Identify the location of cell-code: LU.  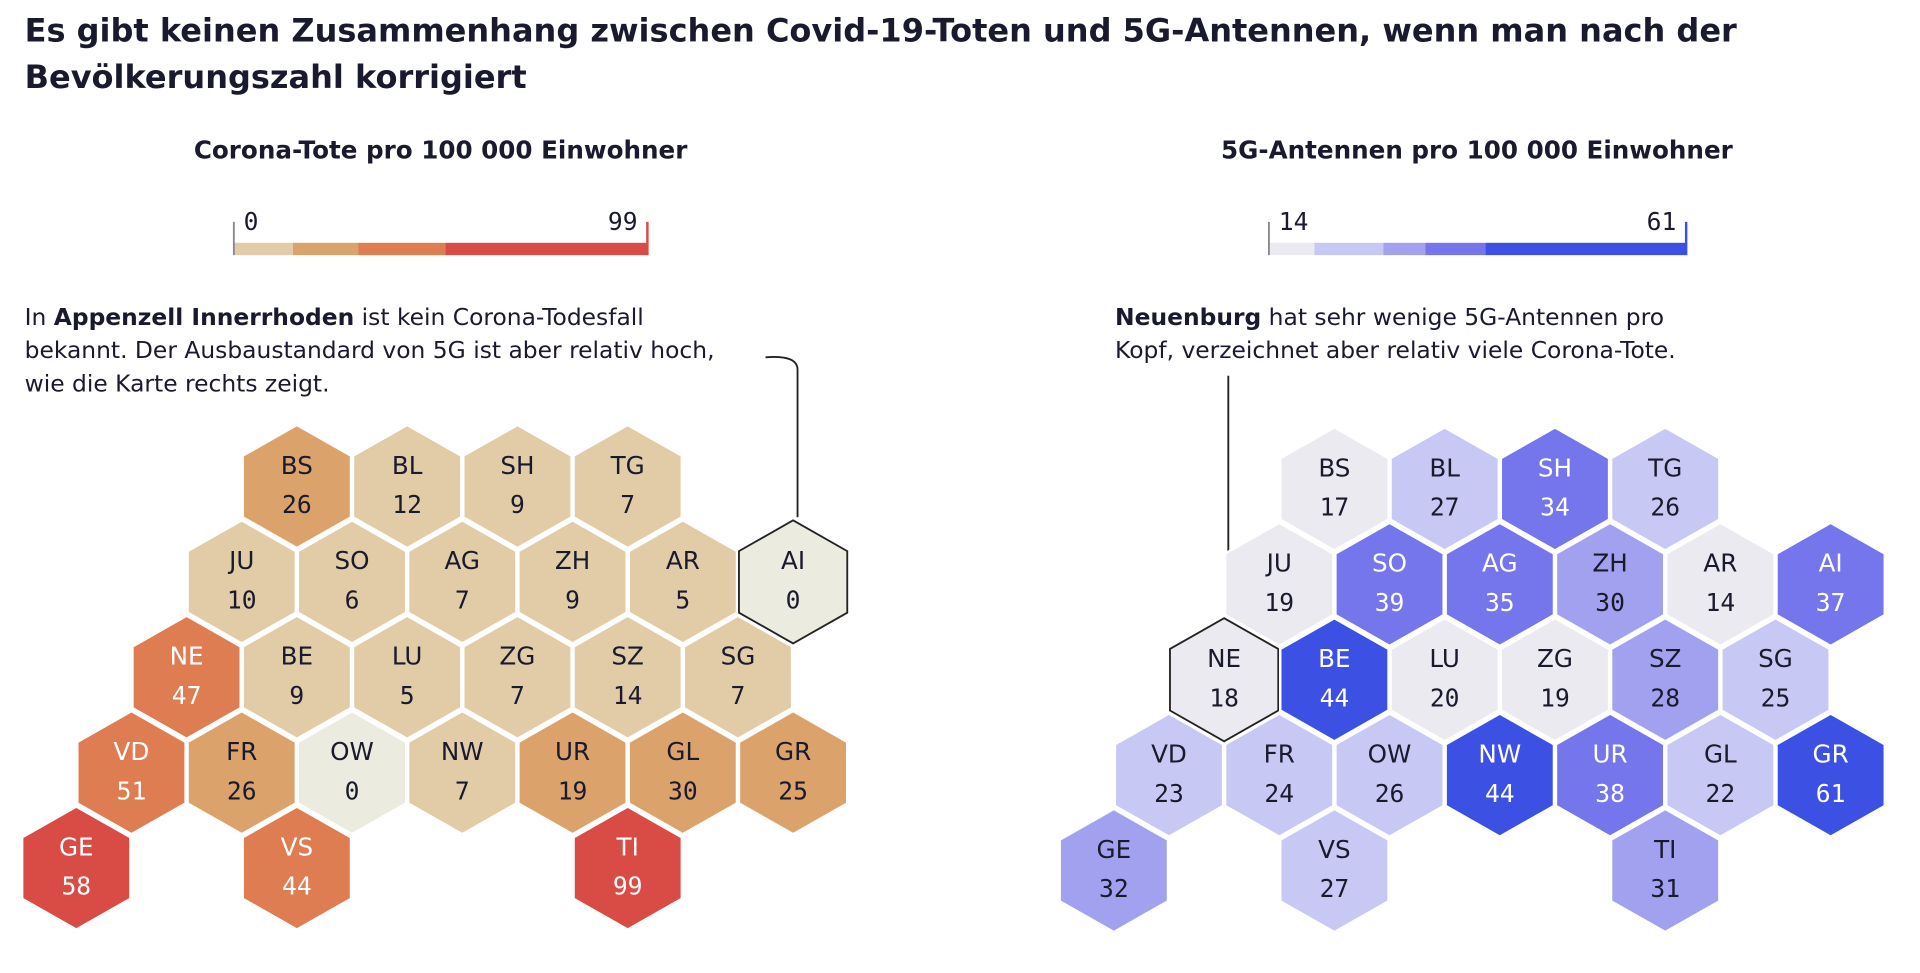
(1444, 658).